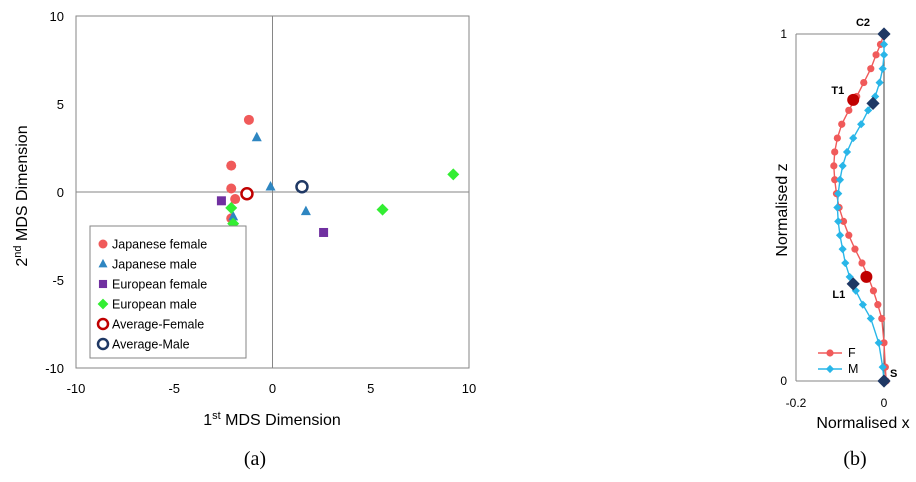 Image resolution: width=916 pixels, height=482 pixels. I want to click on x-tick-label: -10, so click(76, 388).